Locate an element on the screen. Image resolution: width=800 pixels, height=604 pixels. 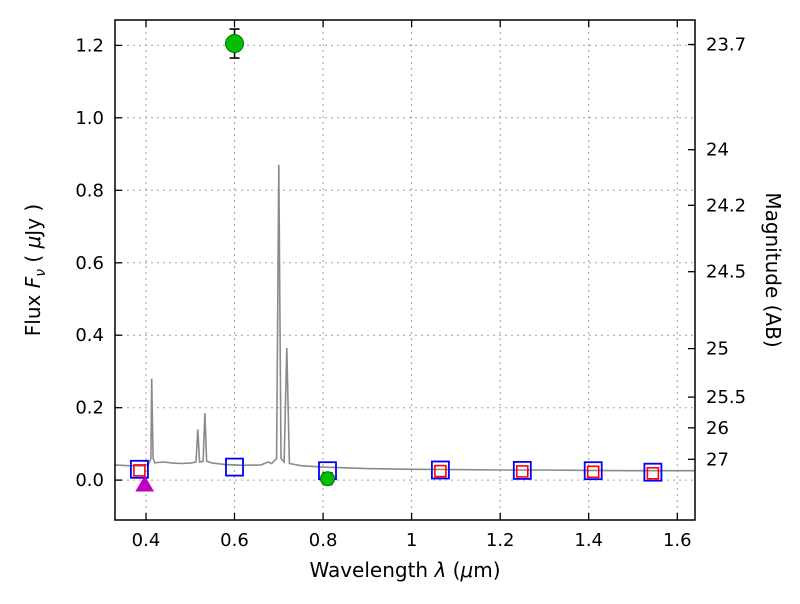
model-photometry-red is located at coordinates (396, 472).